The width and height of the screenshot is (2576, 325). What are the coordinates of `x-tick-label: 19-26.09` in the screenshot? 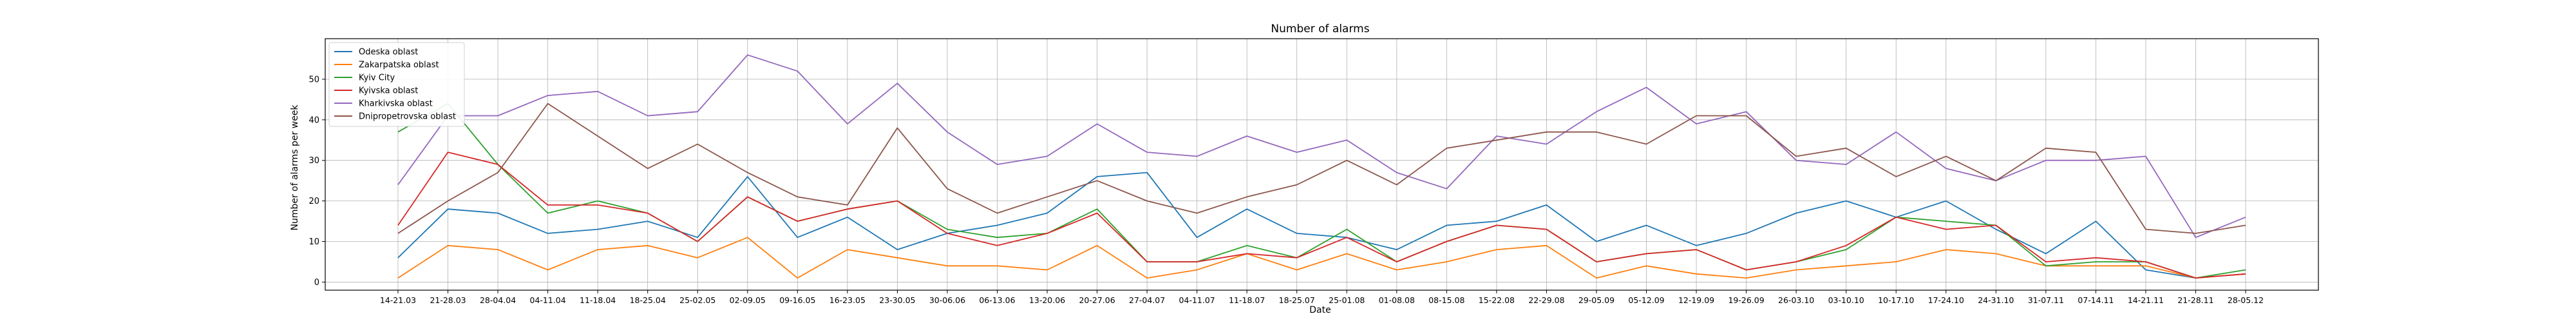 It's located at (1746, 300).